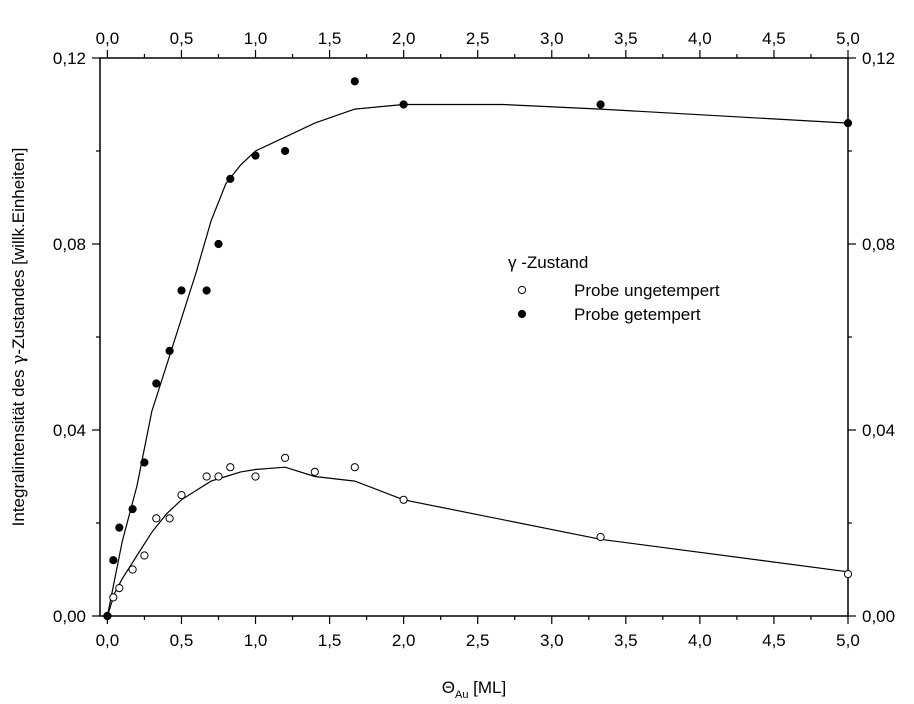 The height and width of the screenshot is (704, 914). Describe the element at coordinates (552, 38) in the screenshot. I see `x-tick-label-top: 3,0` at that location.